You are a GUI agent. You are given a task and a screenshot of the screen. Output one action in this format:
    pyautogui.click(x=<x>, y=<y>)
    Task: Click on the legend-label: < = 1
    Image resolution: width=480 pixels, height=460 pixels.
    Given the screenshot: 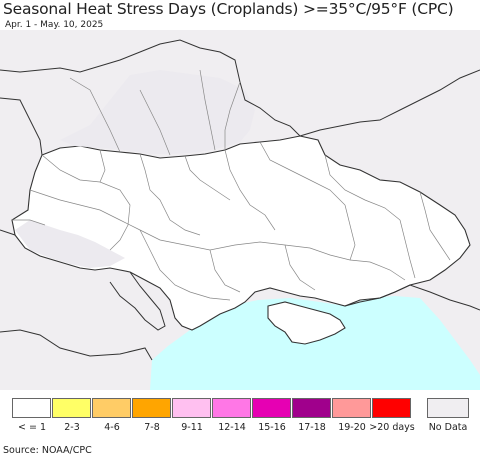 What is the action you would take?
    pyautogui.click(x=31, y=427)
    